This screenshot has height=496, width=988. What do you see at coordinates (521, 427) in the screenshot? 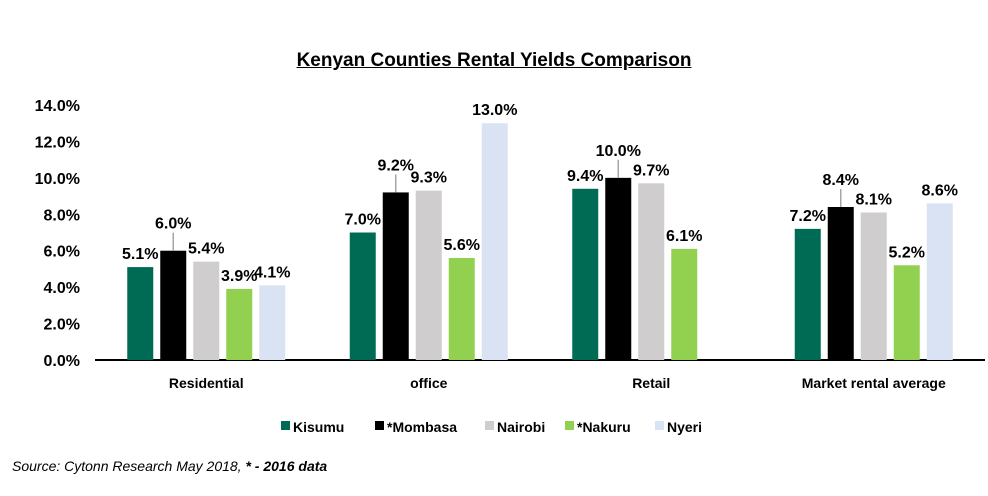
I see `legend-label: Nairobi` at bounding box center [521, 427].